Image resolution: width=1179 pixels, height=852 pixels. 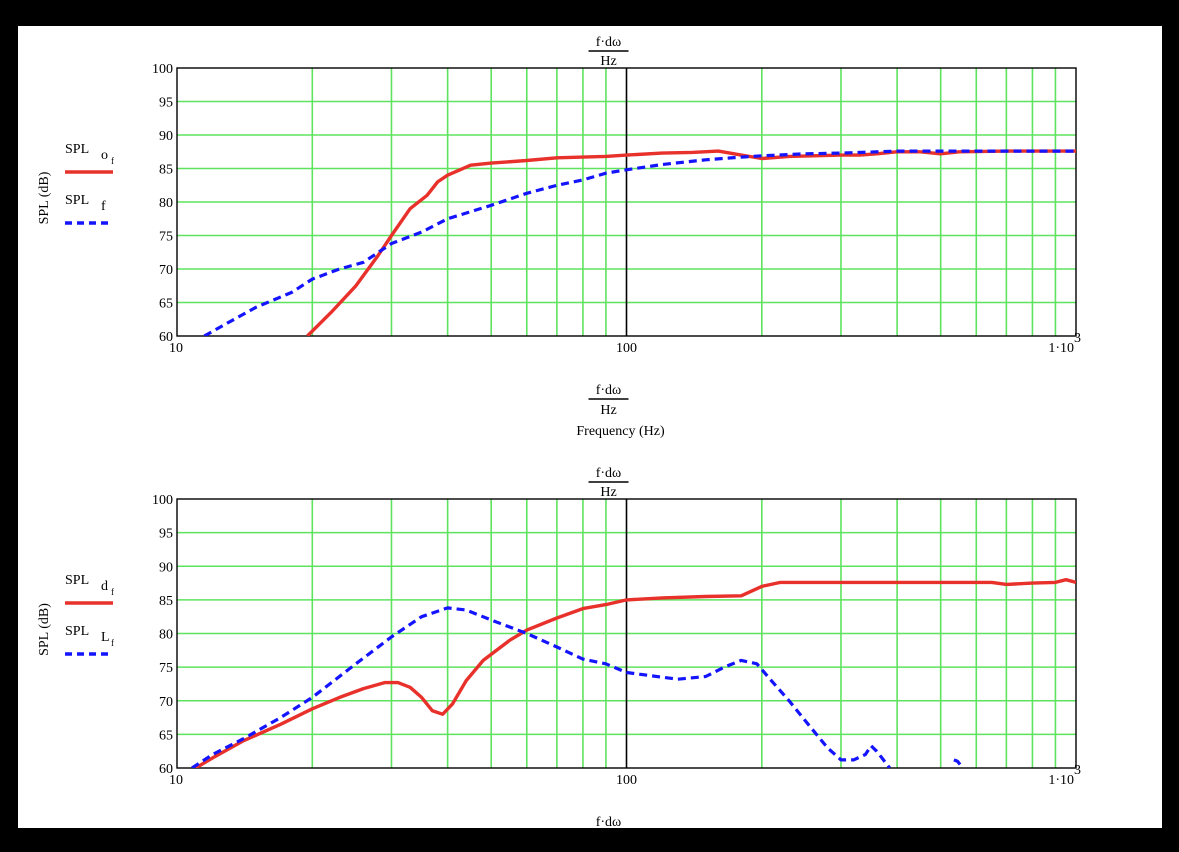 What do you see at coordinates (104, 155) in the screenshot?
I see `legend-subscript: o` at bounding box center [104, 155].